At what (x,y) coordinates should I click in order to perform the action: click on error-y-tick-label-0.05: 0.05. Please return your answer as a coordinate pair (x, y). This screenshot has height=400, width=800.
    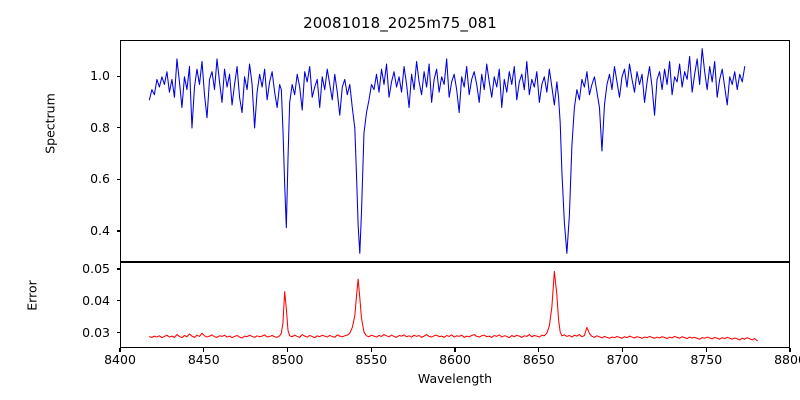
    Looking at the image, I should click on (96, 268).